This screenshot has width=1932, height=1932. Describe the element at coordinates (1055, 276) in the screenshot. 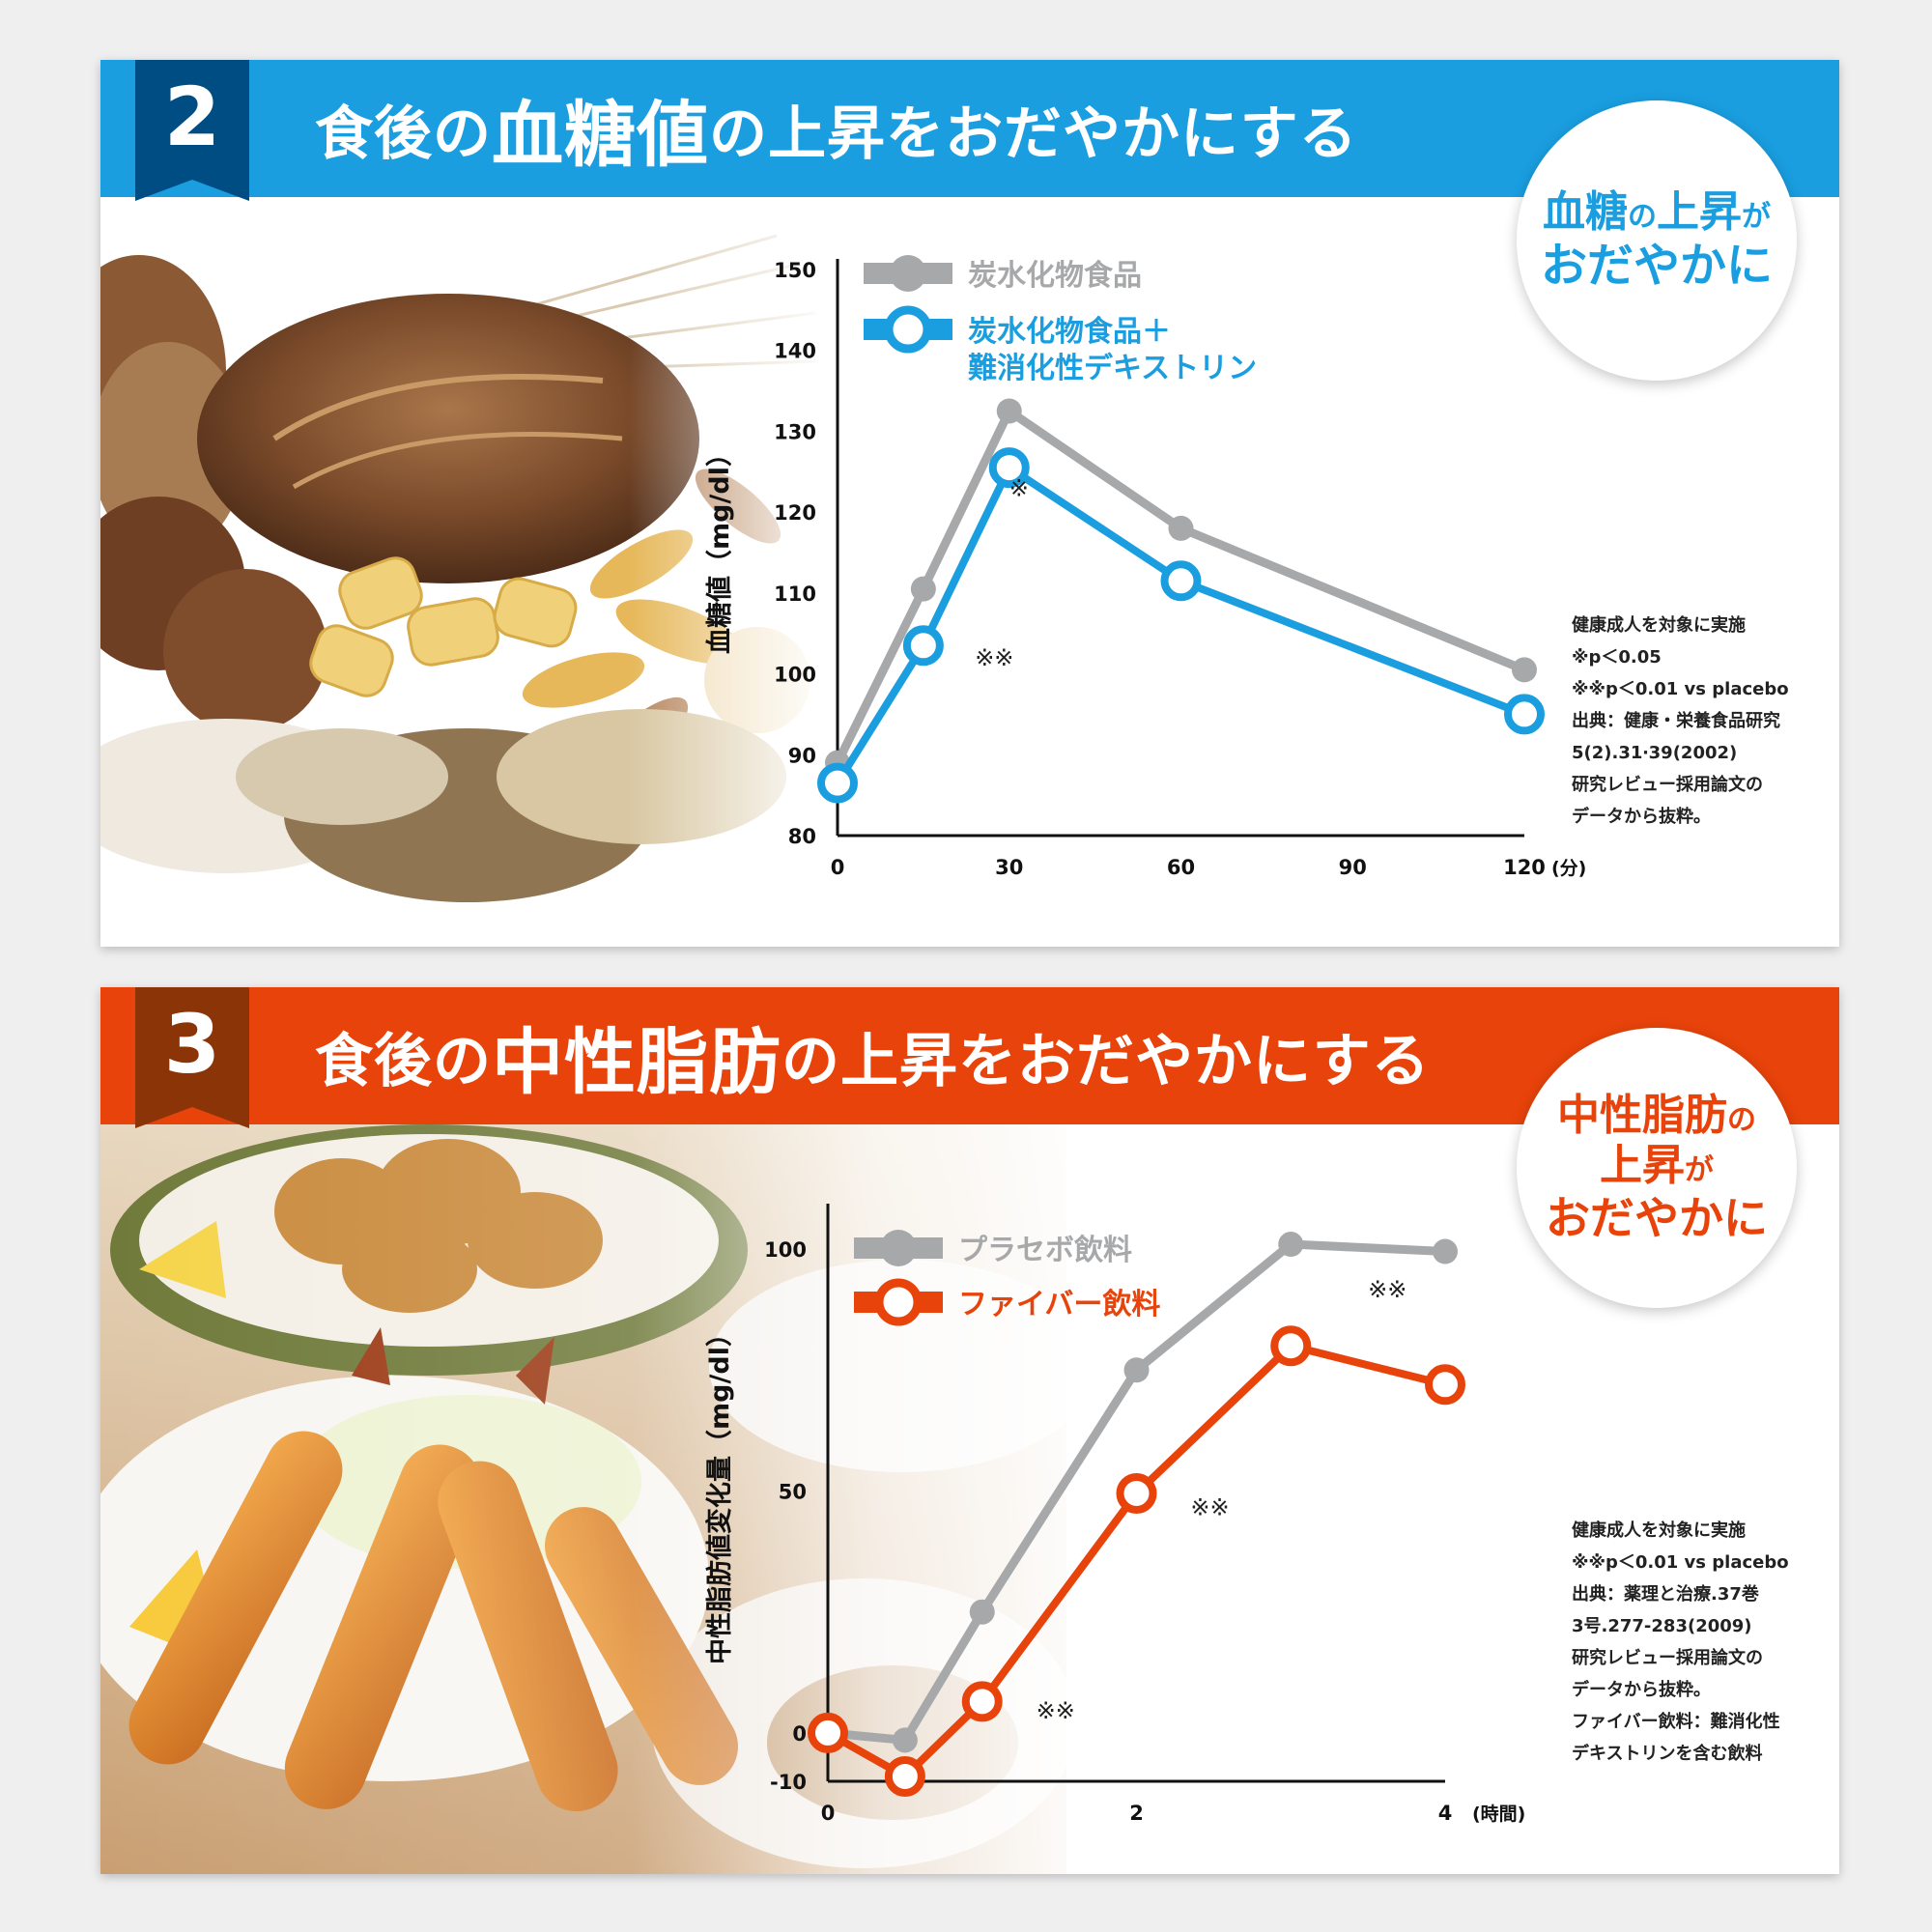

I see `legend-label: 炭水化物食品` at that location.